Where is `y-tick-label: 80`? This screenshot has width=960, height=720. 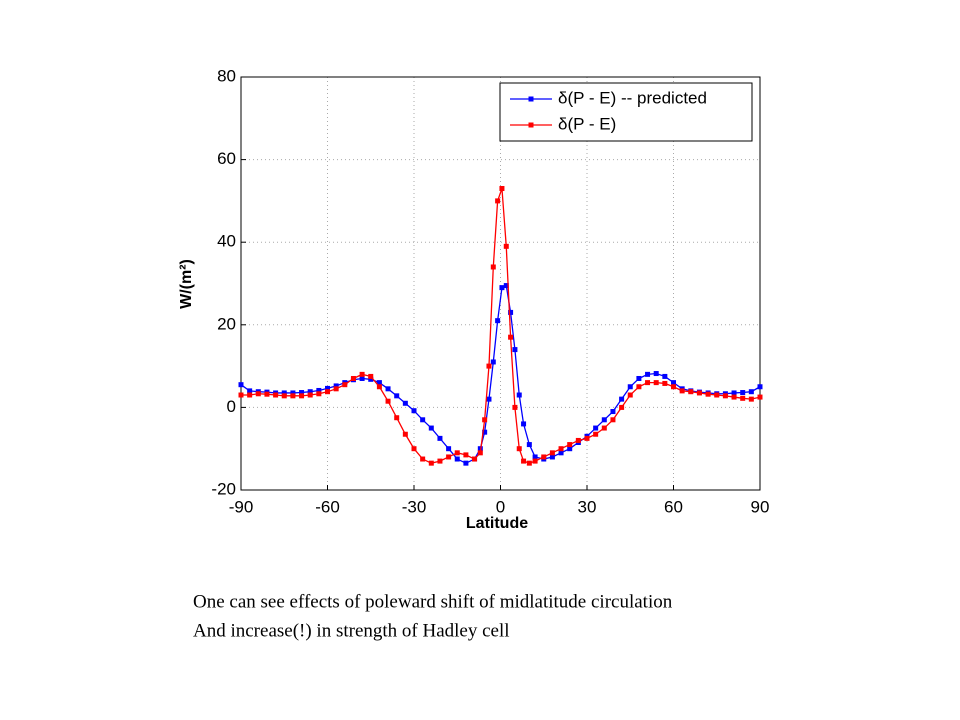 y-tick-label: 80 is located at coordinates (226, 75).